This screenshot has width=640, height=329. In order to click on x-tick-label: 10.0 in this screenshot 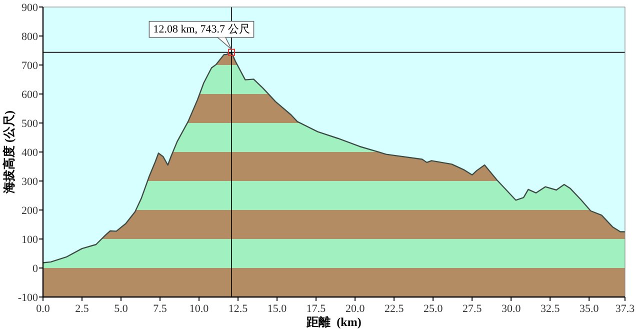, I will do `click(199, 309)`.